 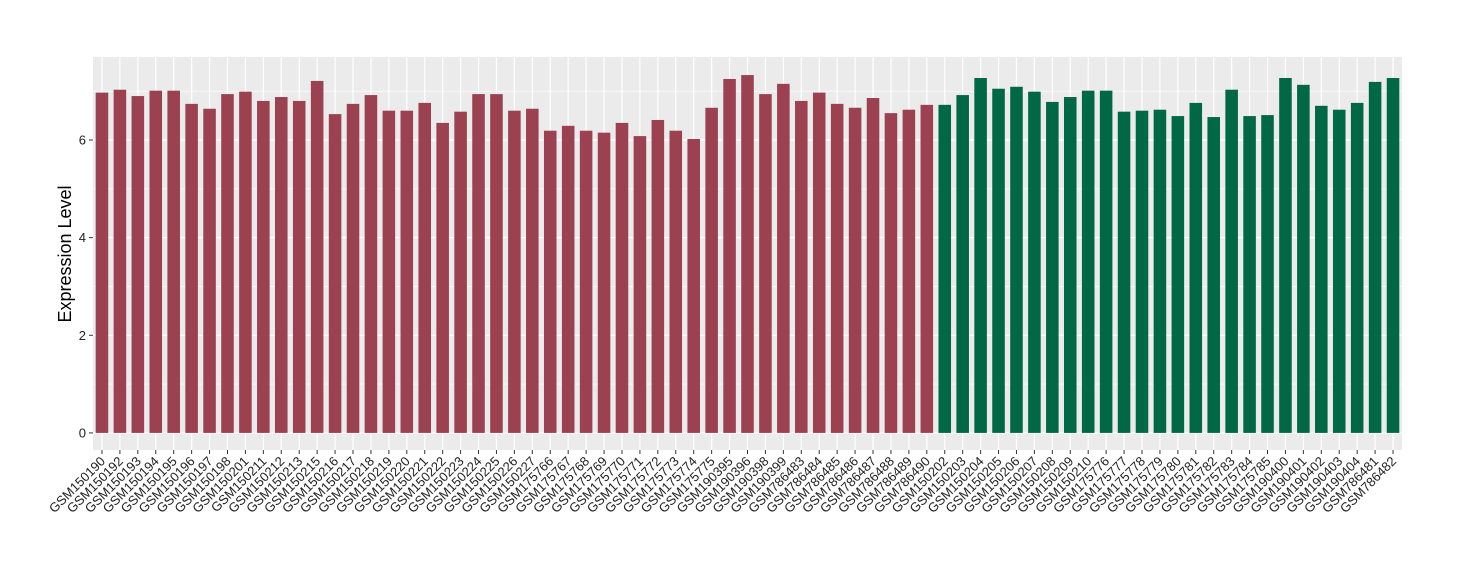 I want to click on bar-GSM175782, so click(x=1213, y=275).